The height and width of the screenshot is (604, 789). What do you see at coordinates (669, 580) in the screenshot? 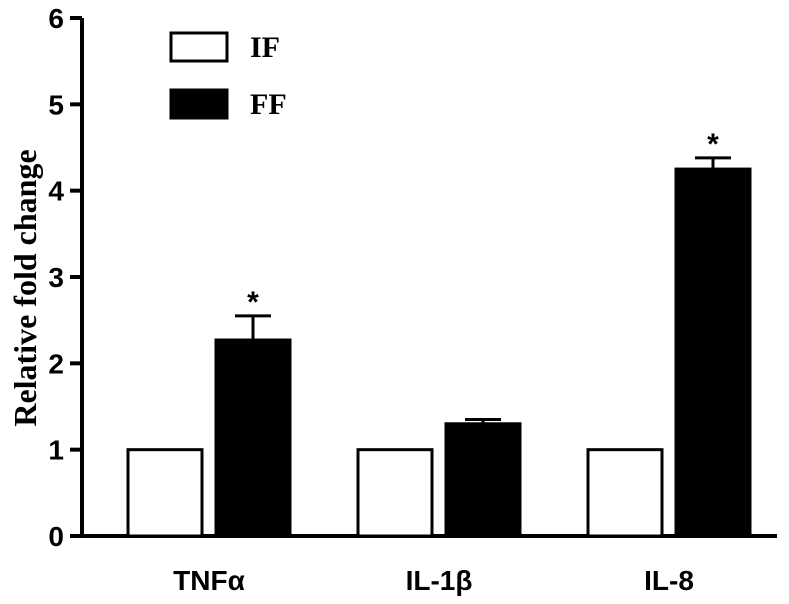
I see `x-tick-label: IL-8` at bounding box center [669, 580].